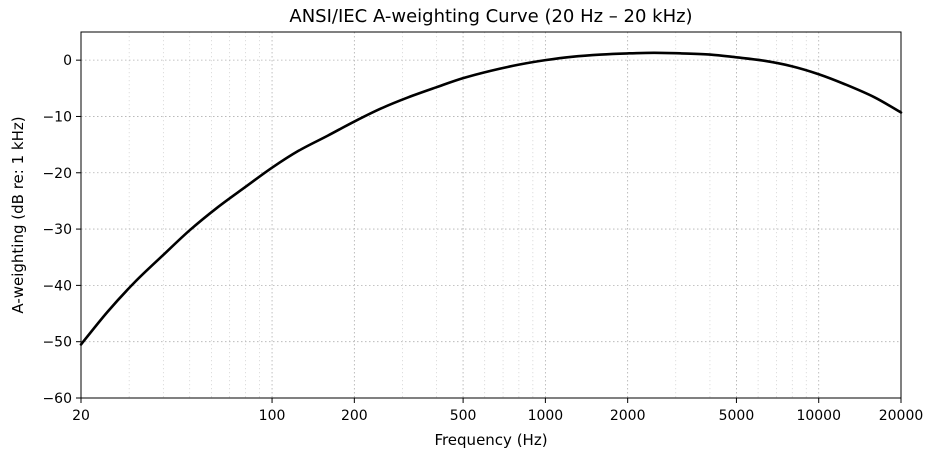 Image resolution: width=930 pixels, height=452 pixels. Describe the element at coordinates (901, 416) in the screenshot. I see `x-tick-label: 20000` at that location.